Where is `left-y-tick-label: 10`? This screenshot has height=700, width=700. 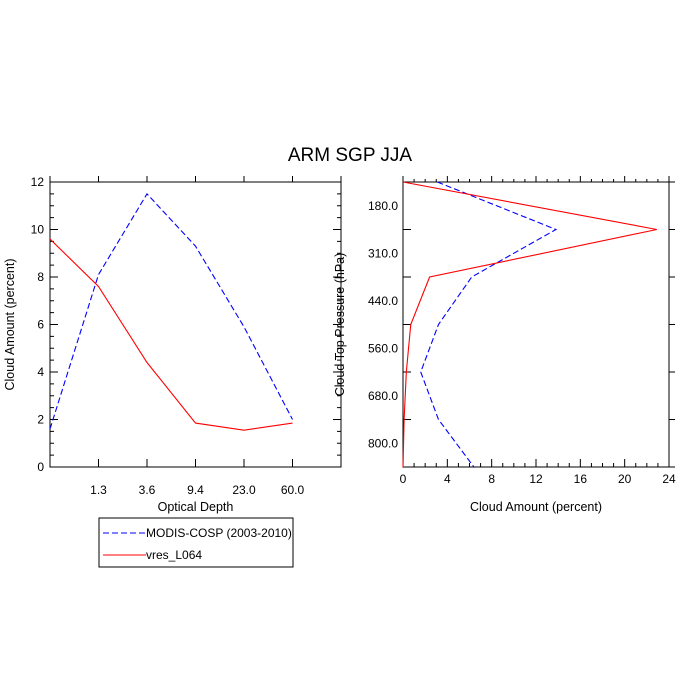
left-y-tick-label: 10 is located at coordinates (38, 230).